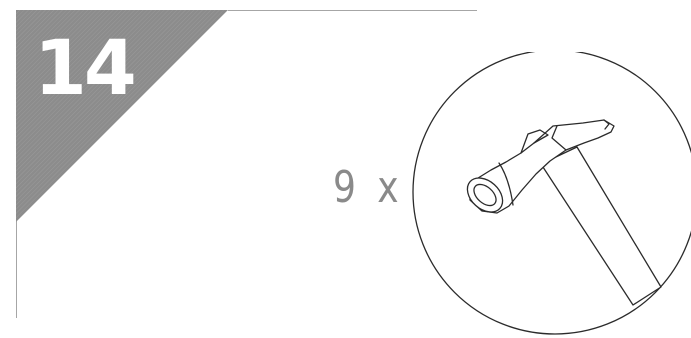 The image size is (691, 338). Describe the element at coordinates (542, 166) in the screenshot. I see `hammer-head` at that location.